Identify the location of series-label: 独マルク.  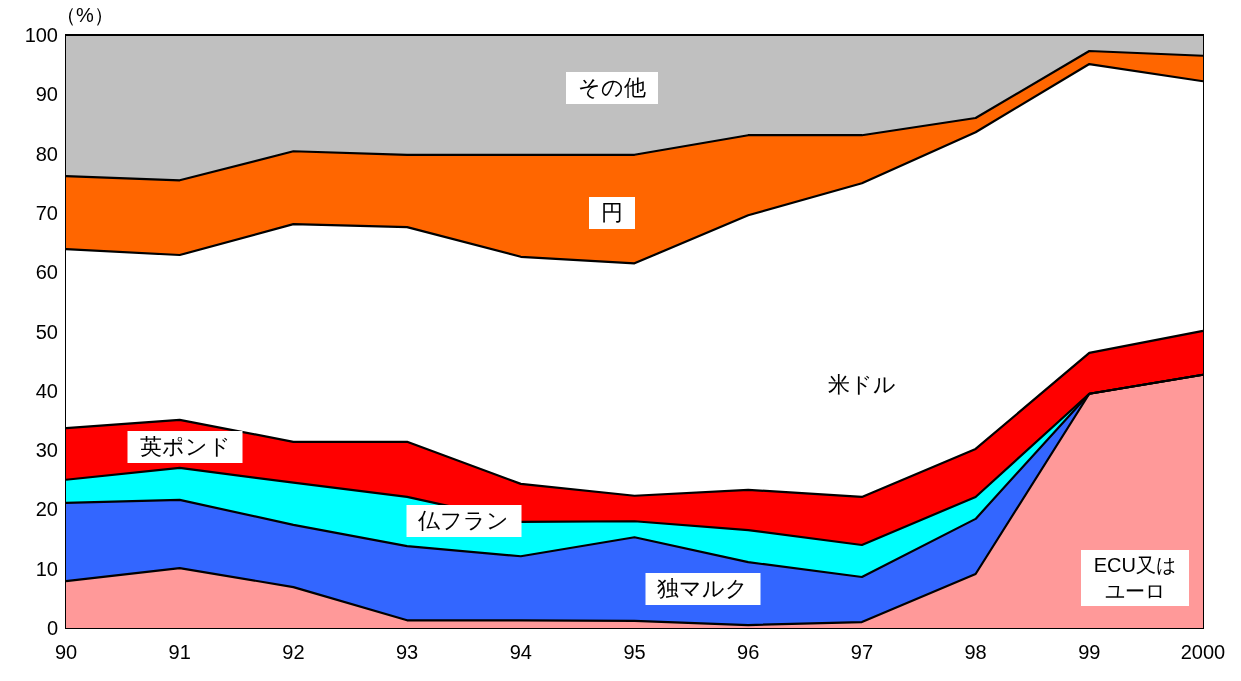
(703, 589).